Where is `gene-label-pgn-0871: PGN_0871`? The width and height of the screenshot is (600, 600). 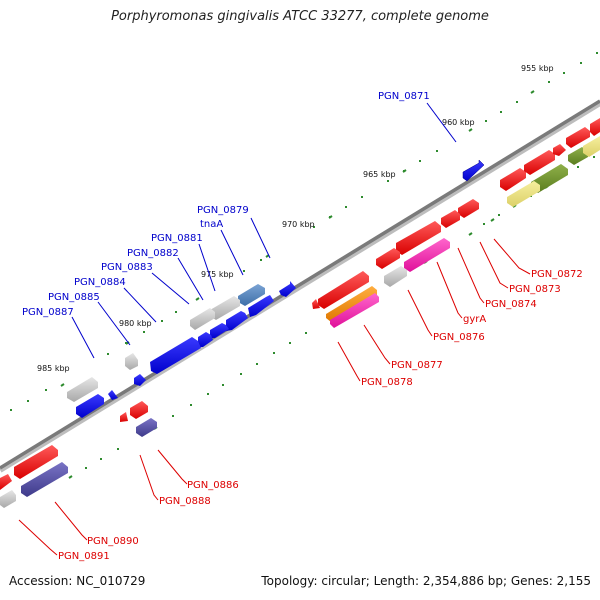 gene-label-pgn-0871: PGN_0871 is located at coordinates (404, 96).